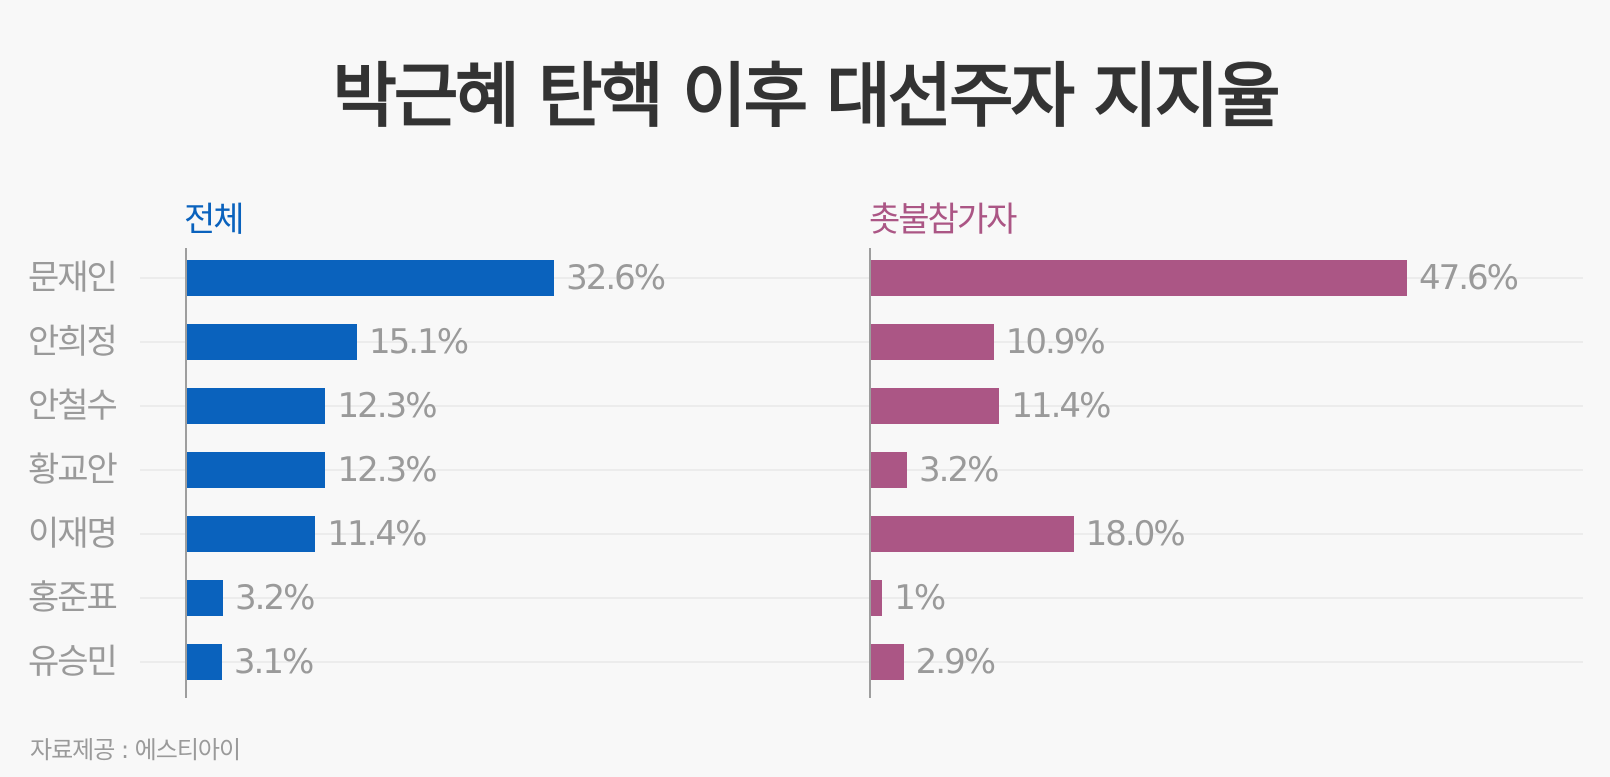 The width and height of the screenshot is (1610, 777). Describe the element at coordinates (186, 473) in the screenshot. I see `axis-left` at that location.